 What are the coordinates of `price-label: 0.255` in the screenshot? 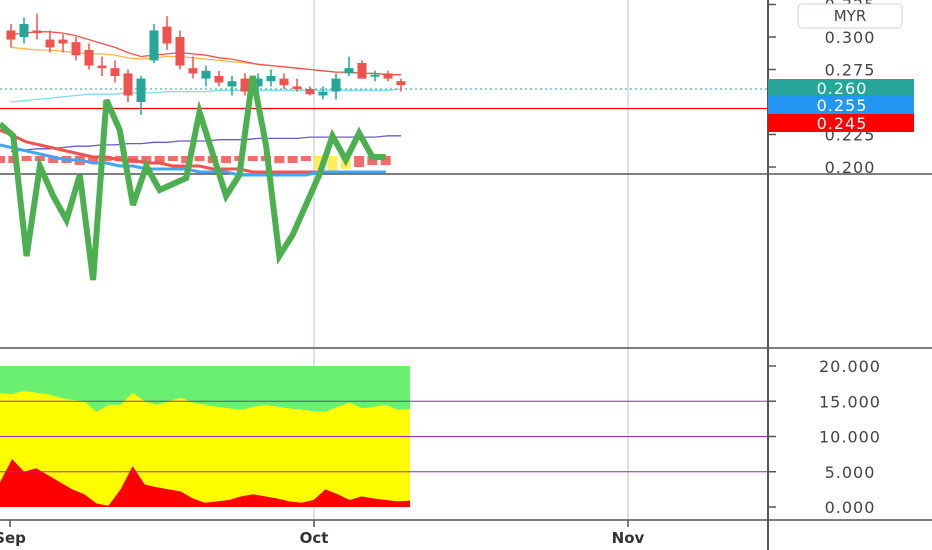 It's located at (841, 105).